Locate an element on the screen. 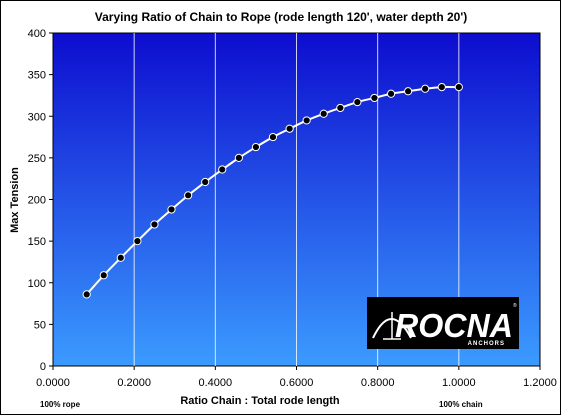 Image resolution: width=561 pixels, height=415 pixels. x-axis-label: Ratio Chain : Total rode length is located at coordinates (260, 401).